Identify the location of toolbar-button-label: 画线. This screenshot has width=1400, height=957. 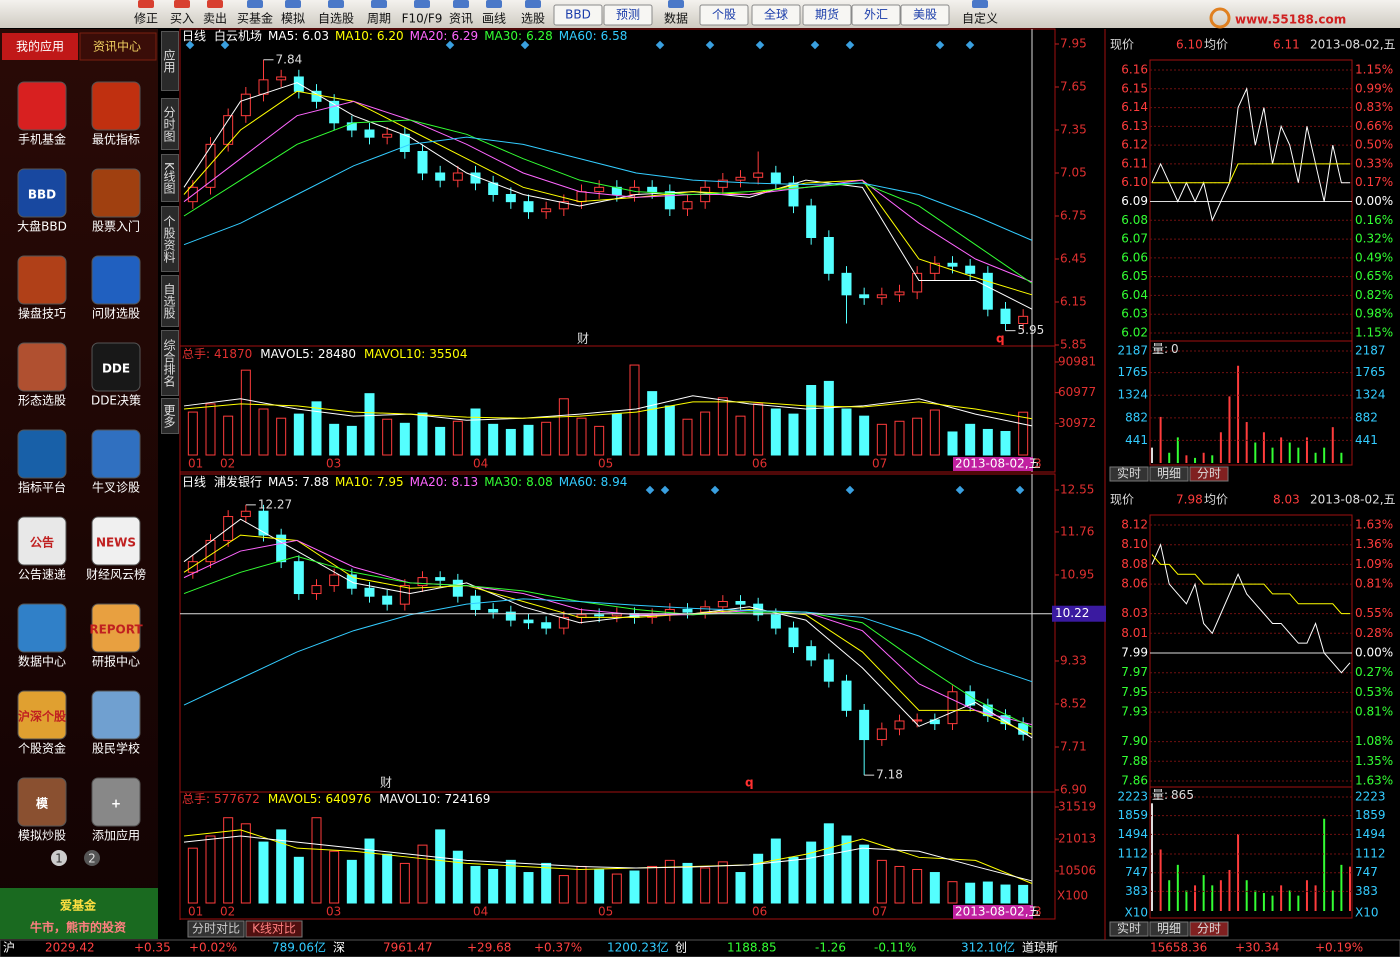
(494, 19).